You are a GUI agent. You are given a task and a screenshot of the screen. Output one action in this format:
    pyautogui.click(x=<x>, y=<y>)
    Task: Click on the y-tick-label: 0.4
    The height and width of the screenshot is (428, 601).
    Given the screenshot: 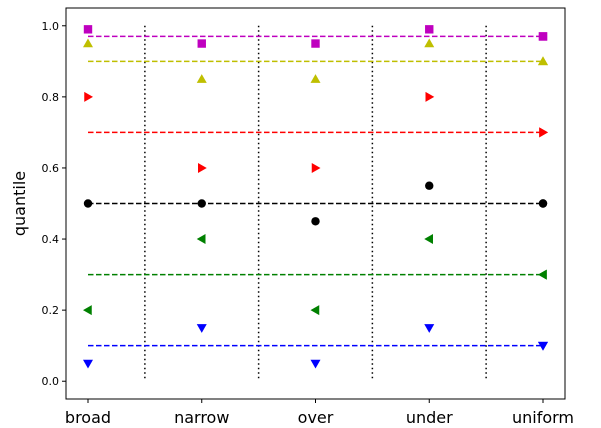 What is the action you would take?
    pyautogui.click(x=51, y=239)
    